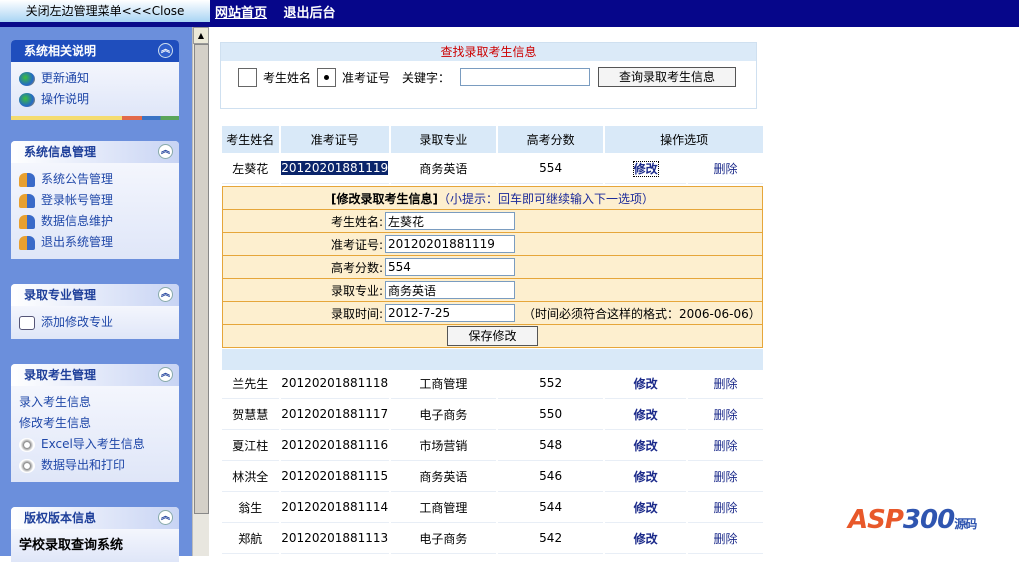 Image resolution: width=1019 pixels, height=562 pixels. I want to click on sidebar-panel: 版权版本信息 ︽ 学校录取查询系统, so click(95, 534).